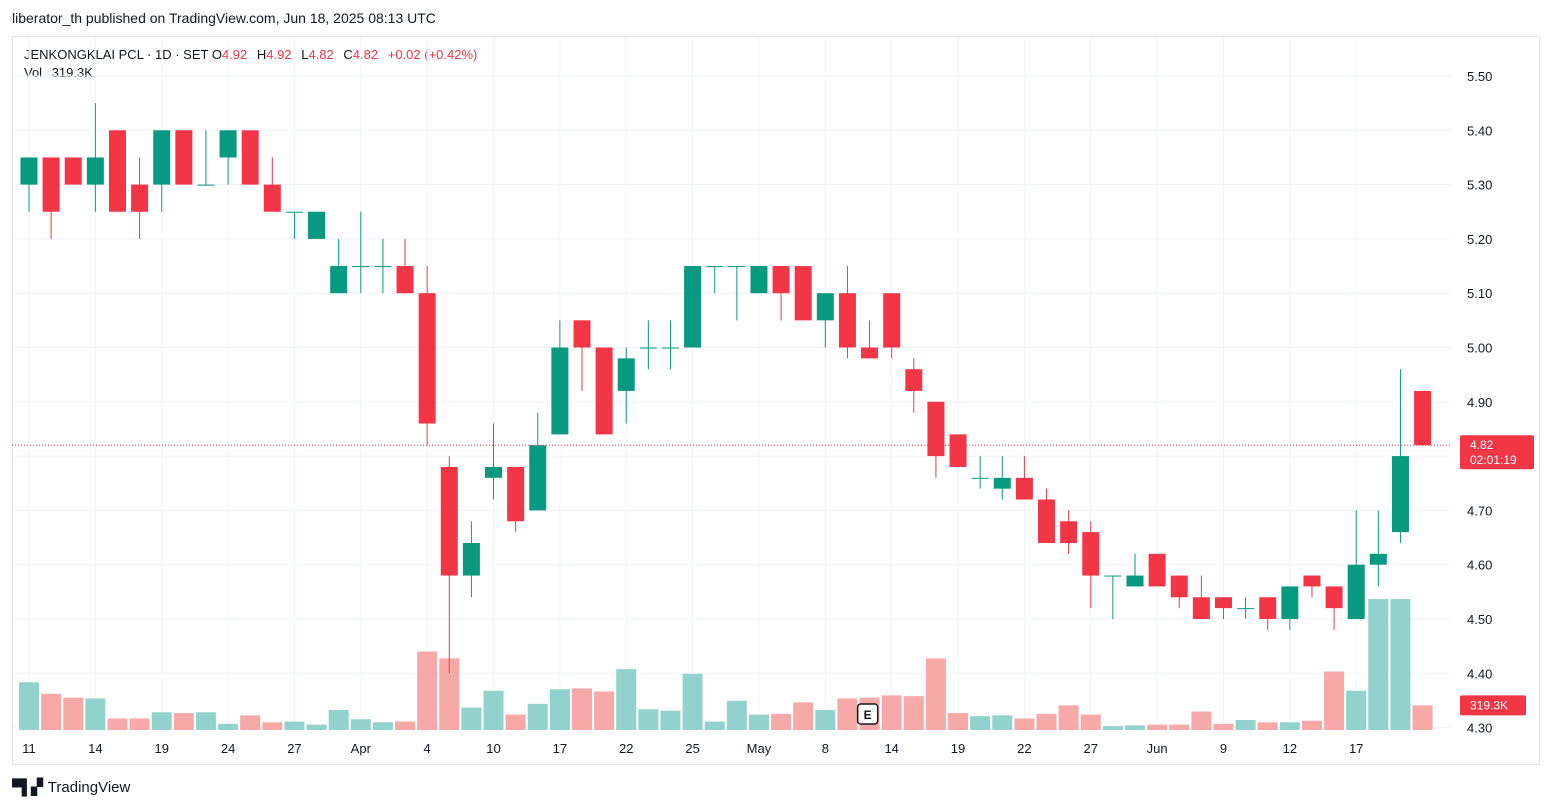  Describe the element at coordinates (1479, 728) in the screenshot. I see `price-tick-label: 4.30` at that location.